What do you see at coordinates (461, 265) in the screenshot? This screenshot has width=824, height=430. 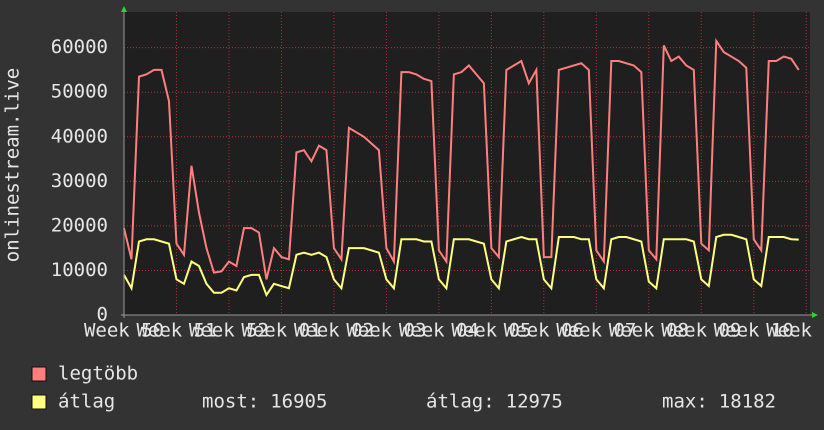 I see `line-series` at bounding box center [461, 265].